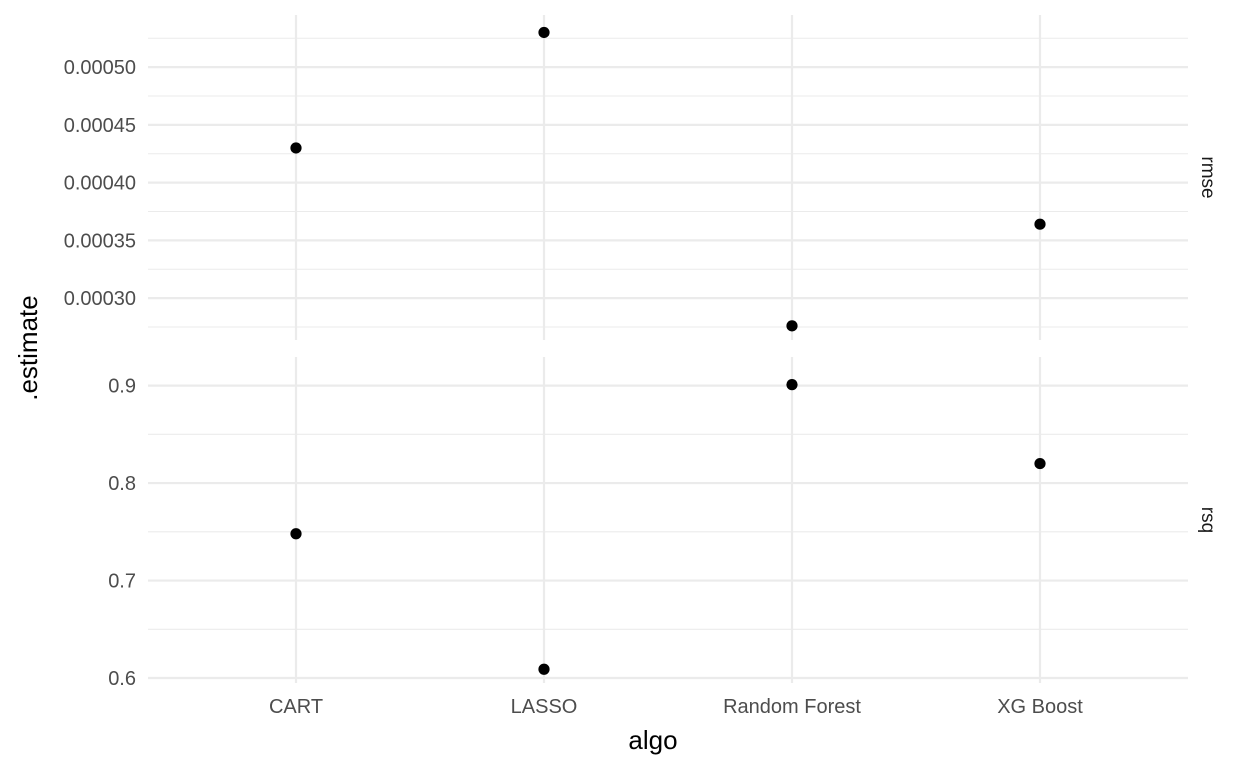 The height and width of the screenshot is (768, 1248). What do you see at coordinates (100, 299) in the screenshot?
I see `y-tick-label: 0.00030` at bounding box center [100, 299].